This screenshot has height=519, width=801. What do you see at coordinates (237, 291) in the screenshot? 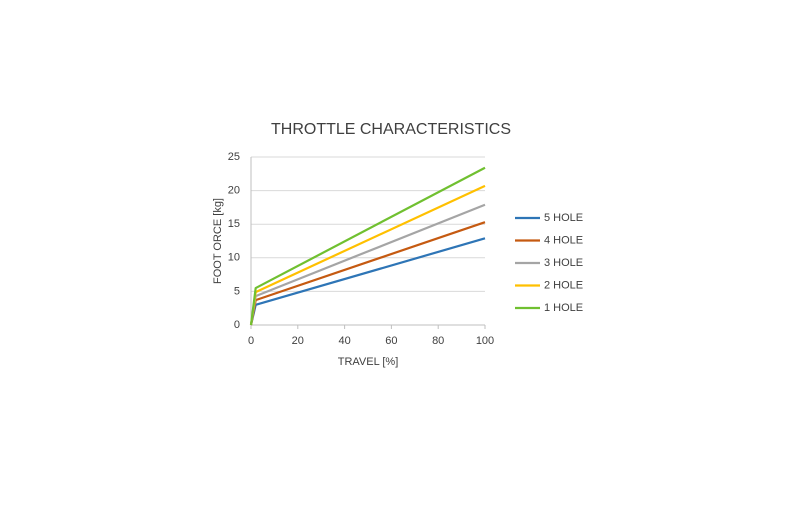
I see `y-tick-label: 5` at bounding box center [237, 291].